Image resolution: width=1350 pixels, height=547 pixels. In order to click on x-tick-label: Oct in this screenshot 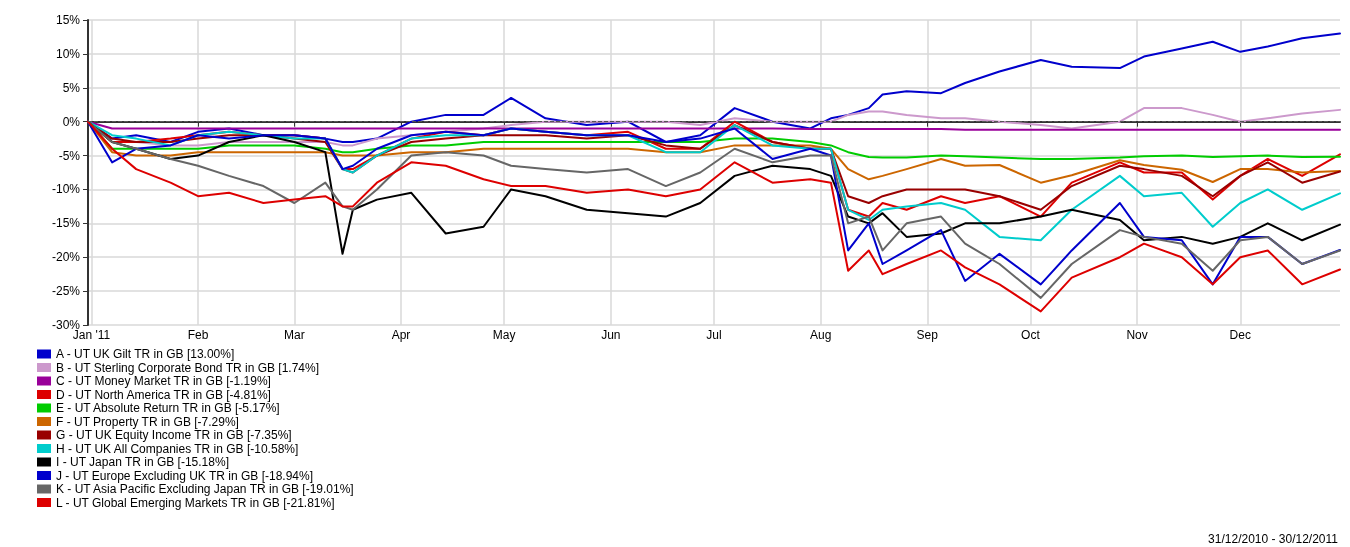, I will do `click(1031, 335)`.